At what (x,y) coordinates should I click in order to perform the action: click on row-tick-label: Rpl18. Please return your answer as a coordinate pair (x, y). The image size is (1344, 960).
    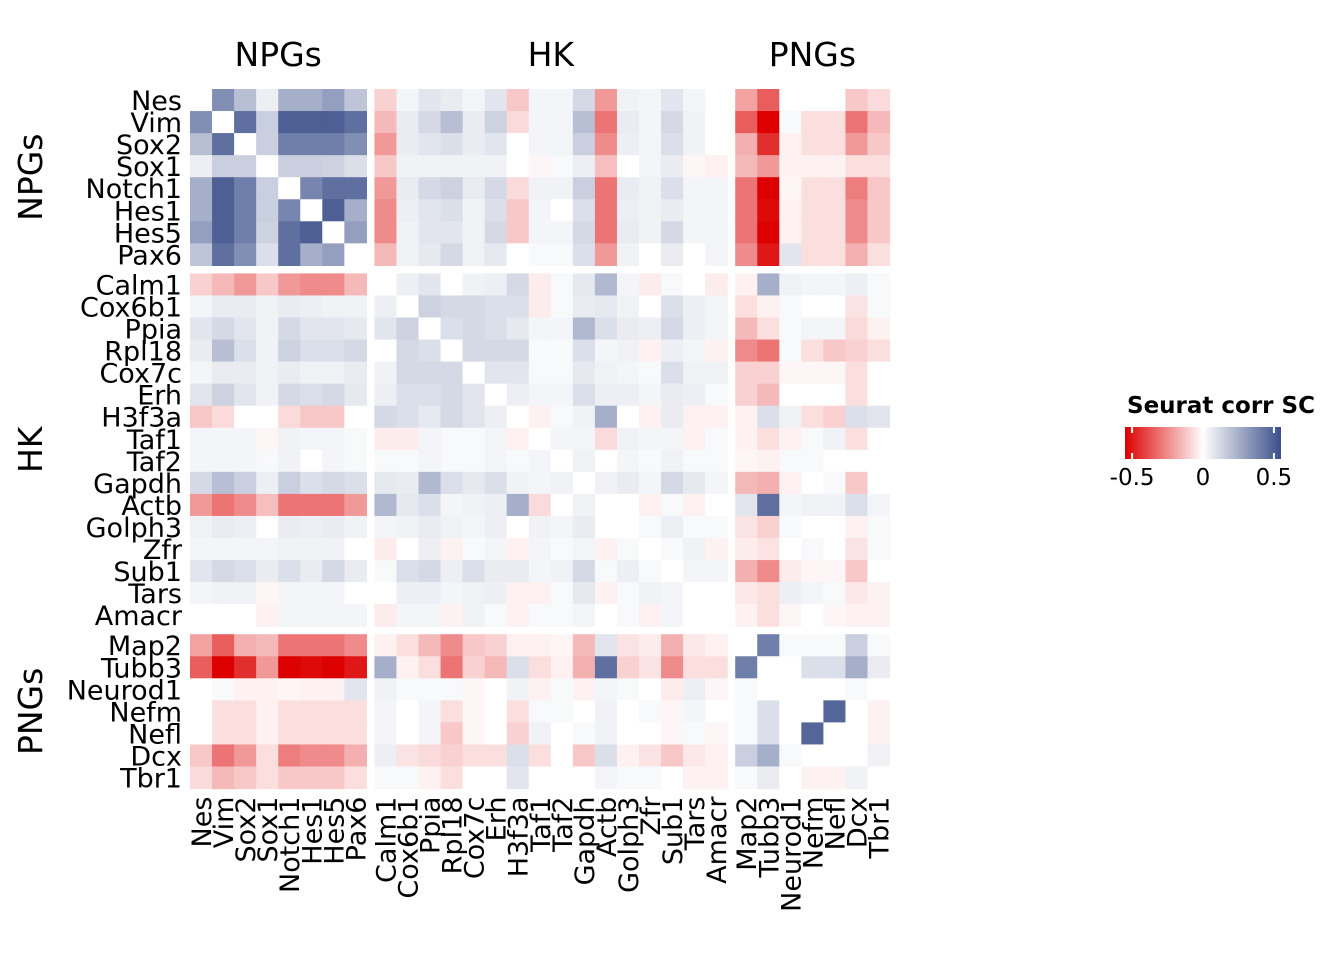
    Looking at the image, I should click on (143, 352).